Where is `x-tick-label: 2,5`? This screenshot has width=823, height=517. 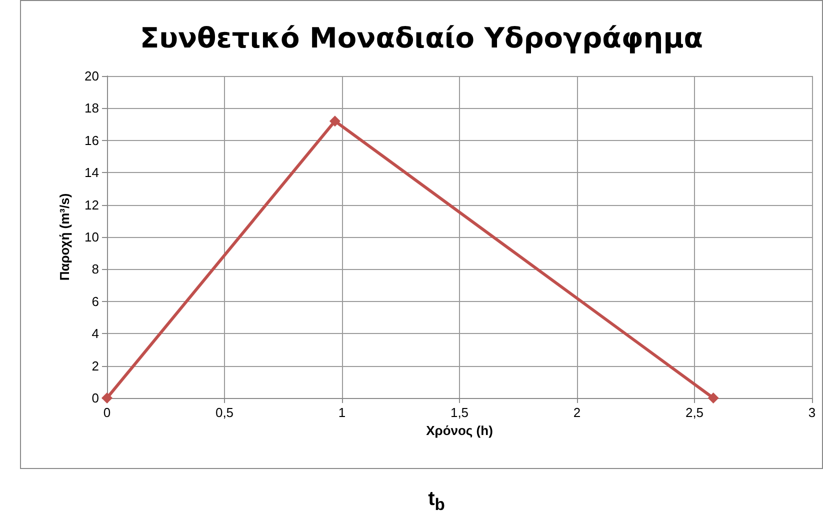
x-tick-label: 2,5 is located at coordinates (694, 412).